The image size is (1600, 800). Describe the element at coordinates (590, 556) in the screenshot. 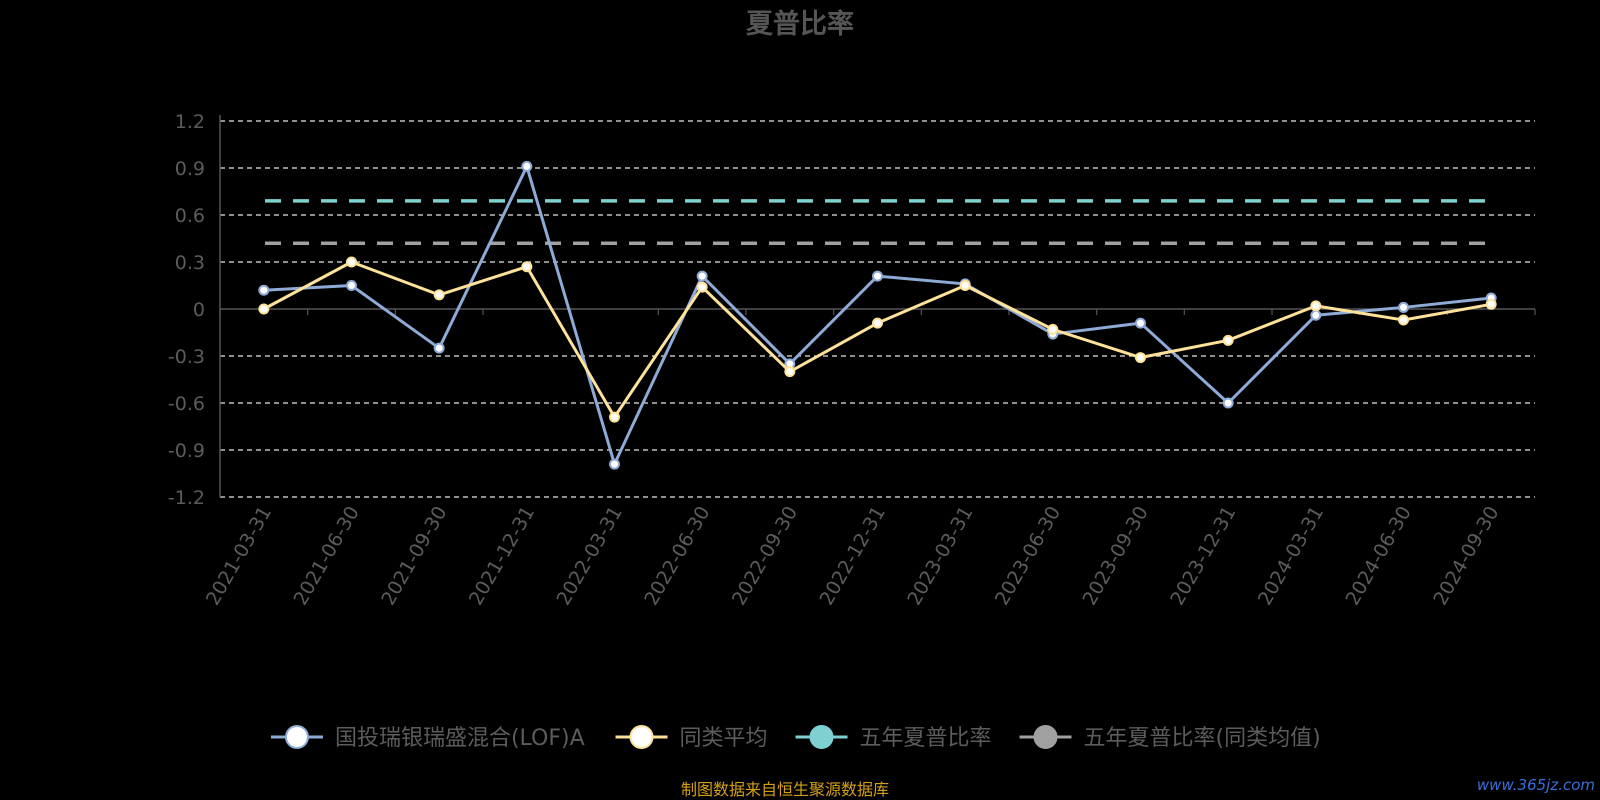

I see `x-tick-label: 2022-03-31` at that location.